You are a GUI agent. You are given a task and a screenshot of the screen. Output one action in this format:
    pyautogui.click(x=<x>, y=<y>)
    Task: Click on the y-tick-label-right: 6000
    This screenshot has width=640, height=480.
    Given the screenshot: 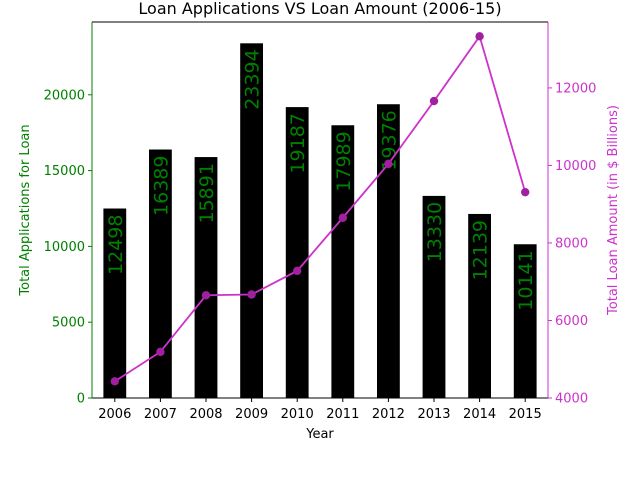 What is the action you would take?
    pyautogui.click(x=571, y=321)
    